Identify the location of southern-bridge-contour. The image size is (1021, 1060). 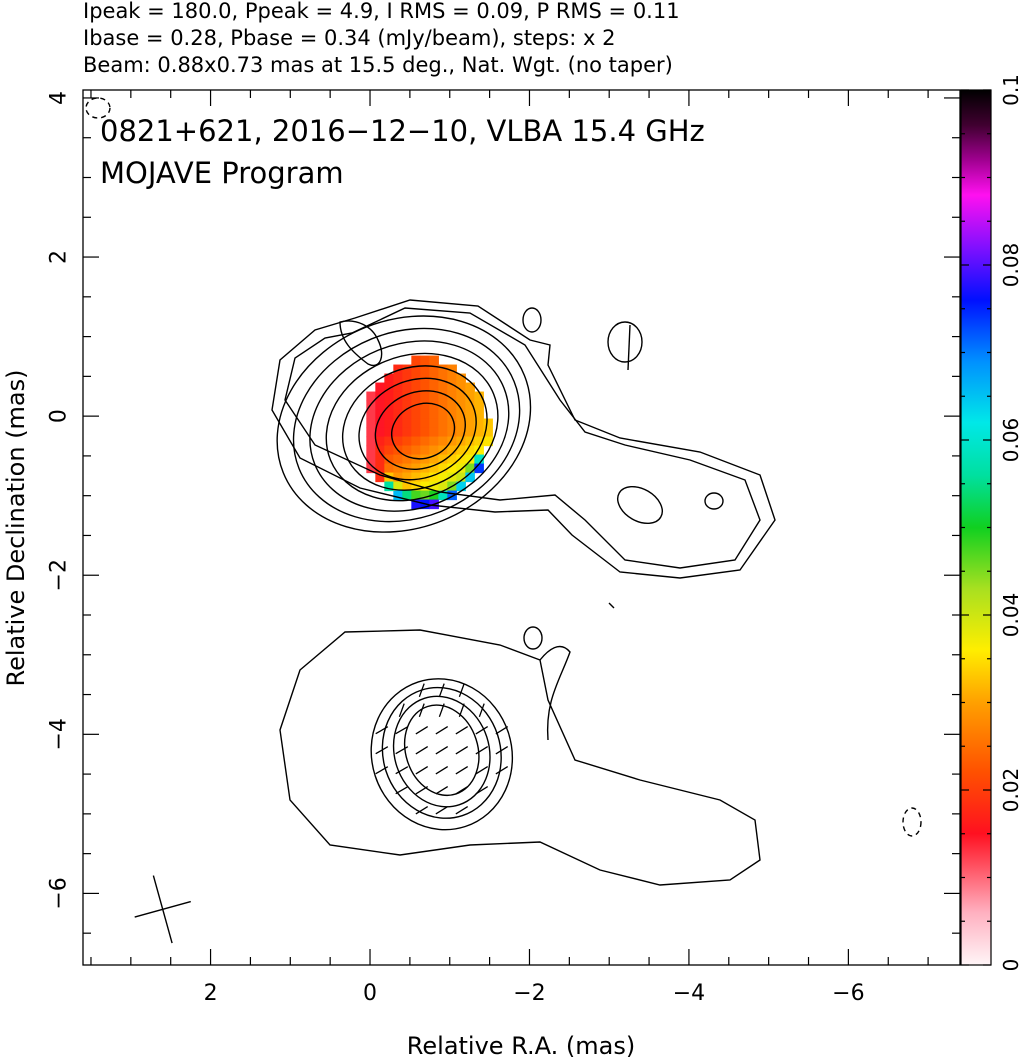
(555, 693).